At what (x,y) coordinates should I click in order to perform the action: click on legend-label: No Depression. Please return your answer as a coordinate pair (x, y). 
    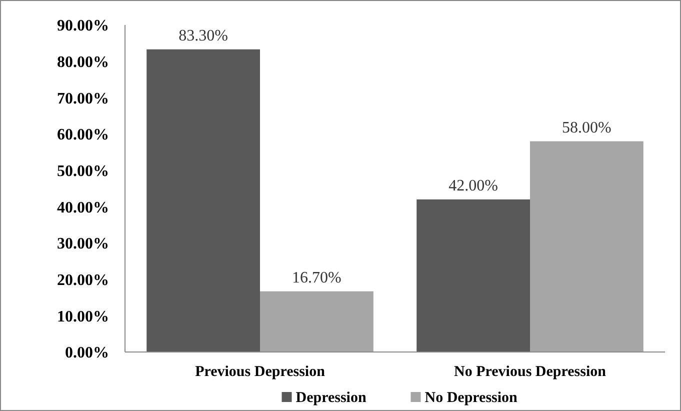
    Looking at the image, I should click on (471, 398).